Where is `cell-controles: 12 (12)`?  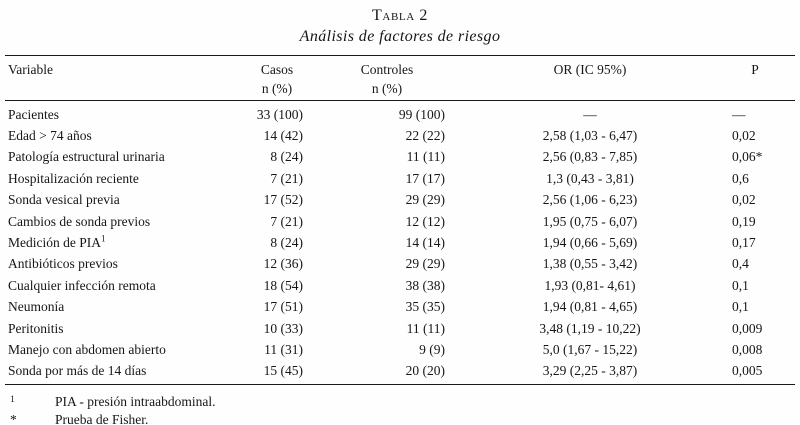 cell-controles: 12 (12) is located at coordinates (425, 221).